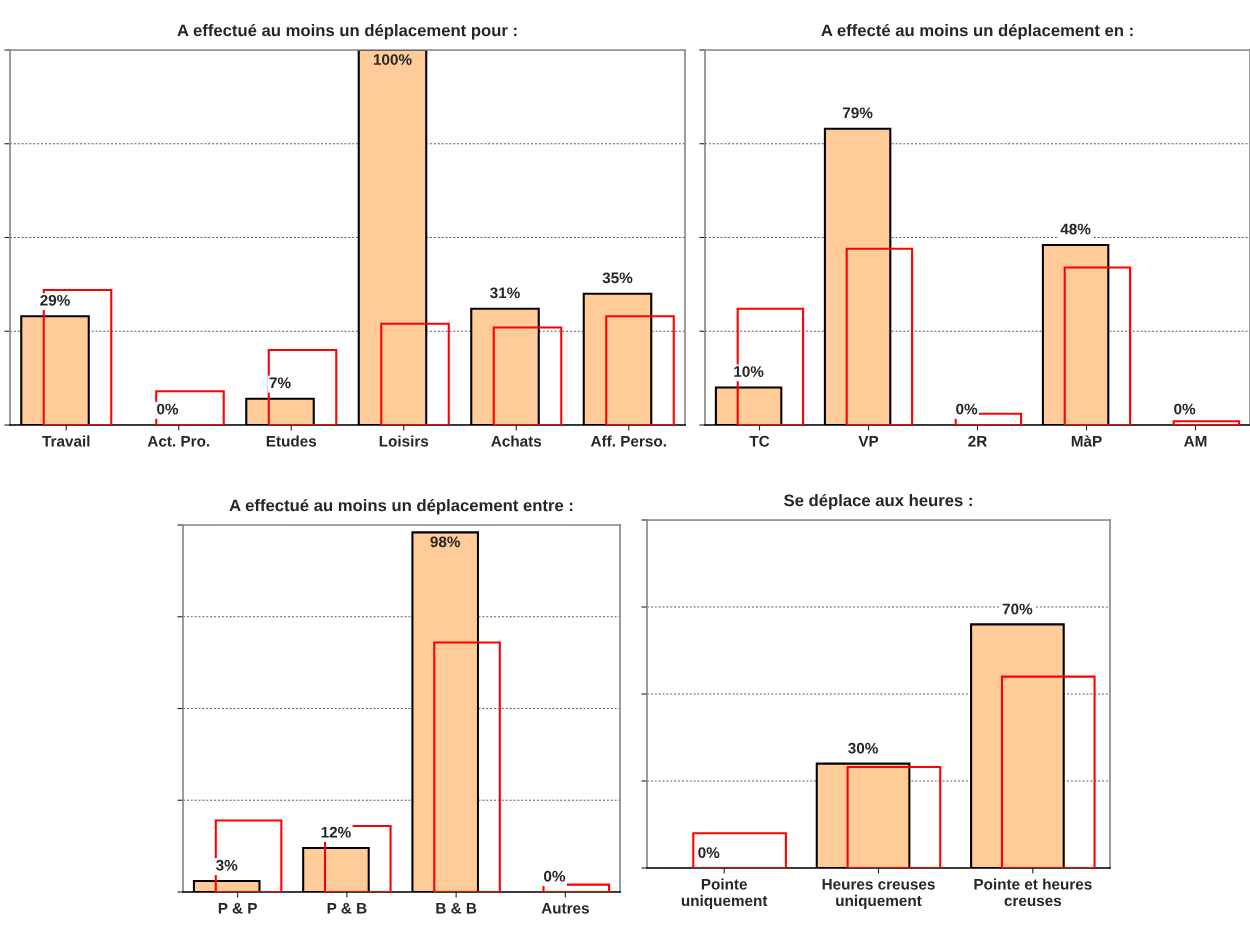 Image resolution: width=1250 pixels, height=926 pixels. Describe the element at coordinates (863, 748) in the screenshot. I see `data-label: 30%` at that location.